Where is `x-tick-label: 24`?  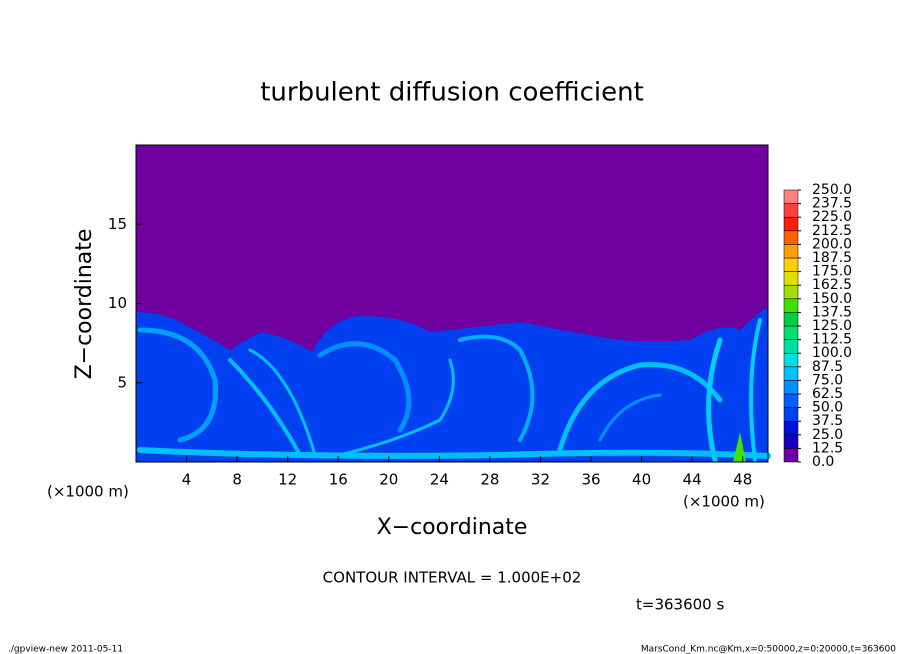 x-tick-label: 24 is located at coordinates (439, 480).